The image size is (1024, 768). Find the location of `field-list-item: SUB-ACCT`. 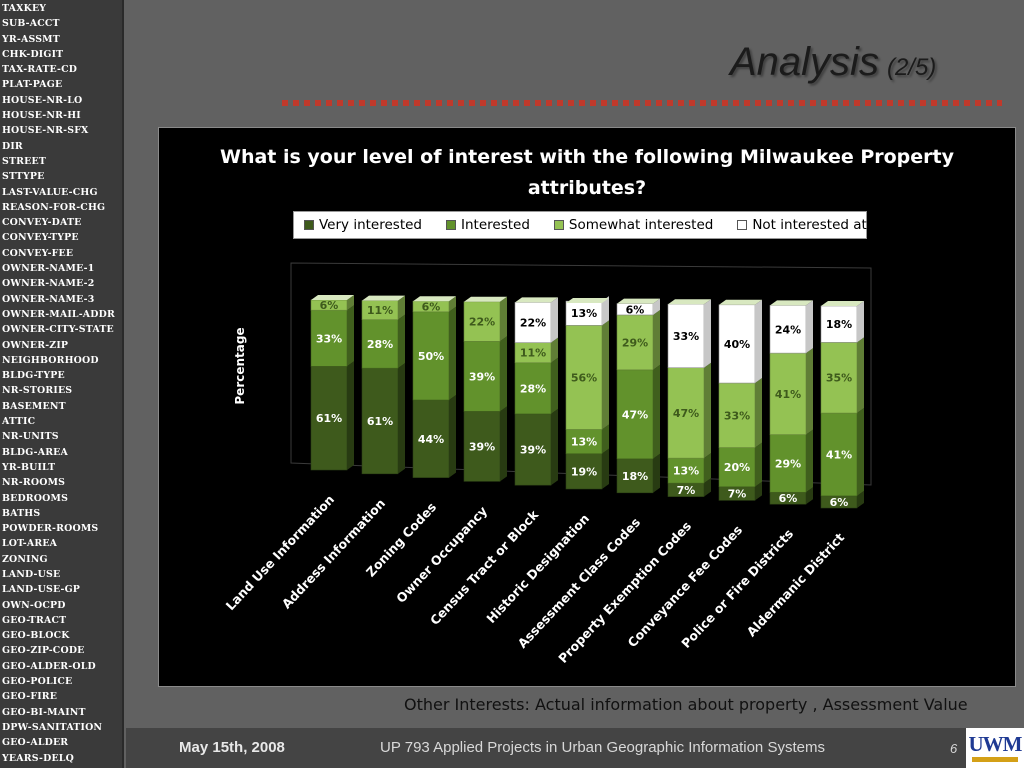

field-list-item: SUB-ACCT is located at coordinates (31, 24).